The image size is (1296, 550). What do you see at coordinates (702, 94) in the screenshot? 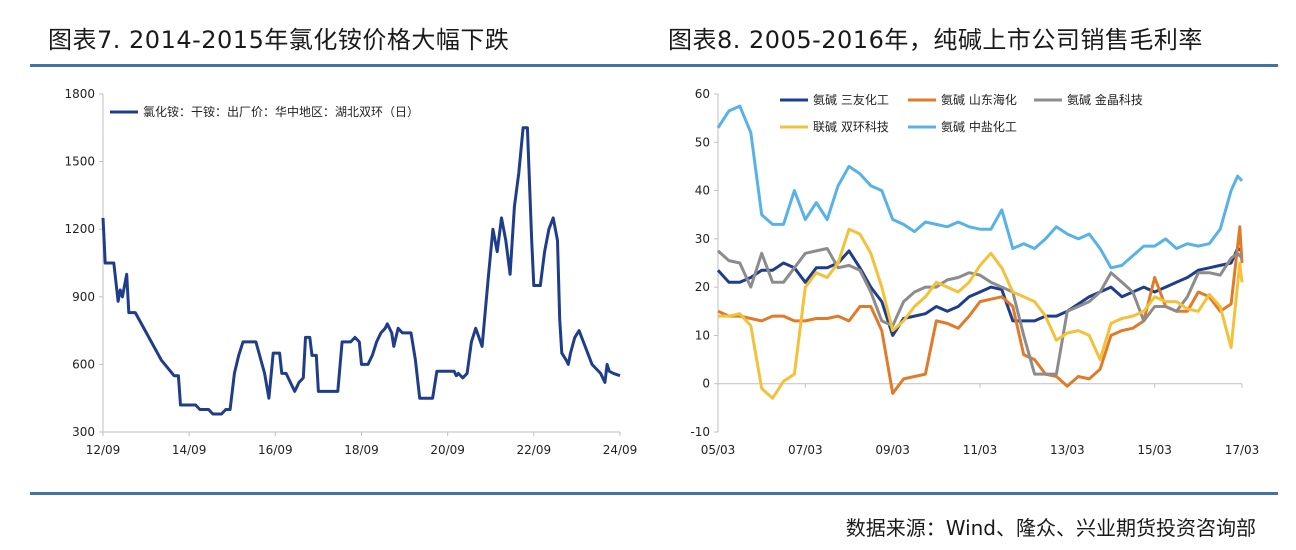
I see `y-tick-label: 60` at bounding box center [702, 94].